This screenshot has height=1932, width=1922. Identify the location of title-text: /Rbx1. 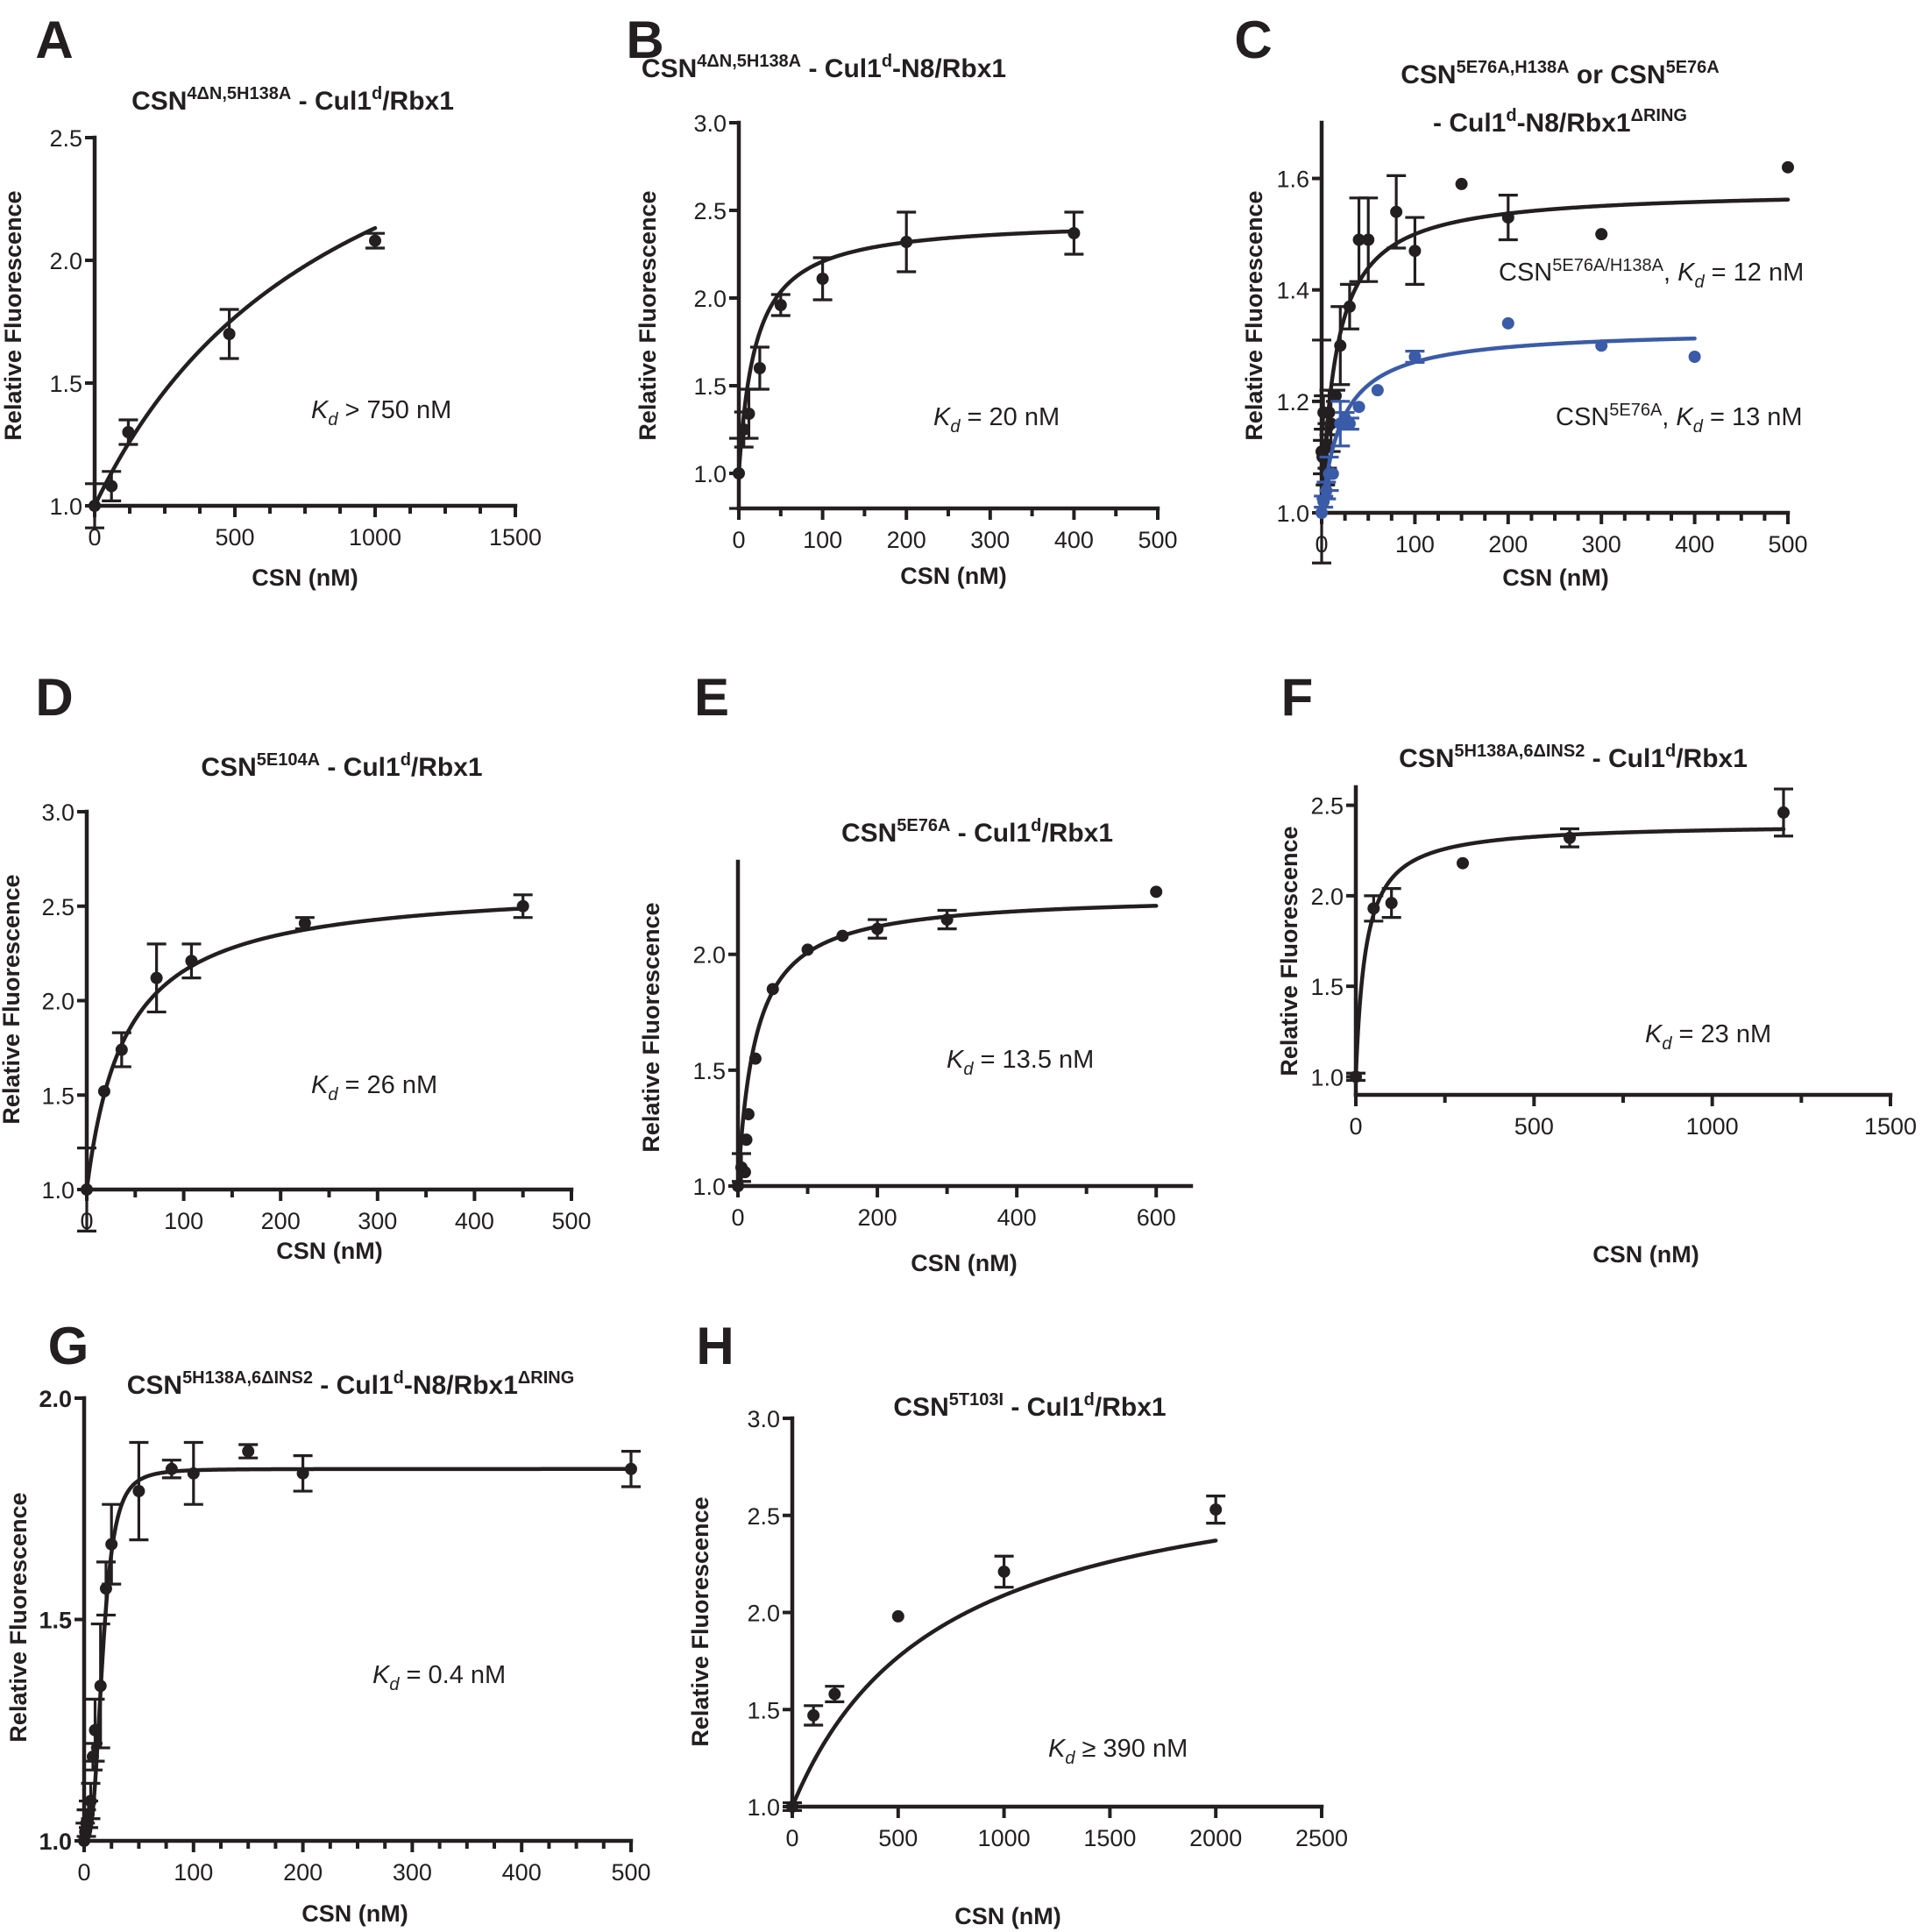
(1131, 1407).